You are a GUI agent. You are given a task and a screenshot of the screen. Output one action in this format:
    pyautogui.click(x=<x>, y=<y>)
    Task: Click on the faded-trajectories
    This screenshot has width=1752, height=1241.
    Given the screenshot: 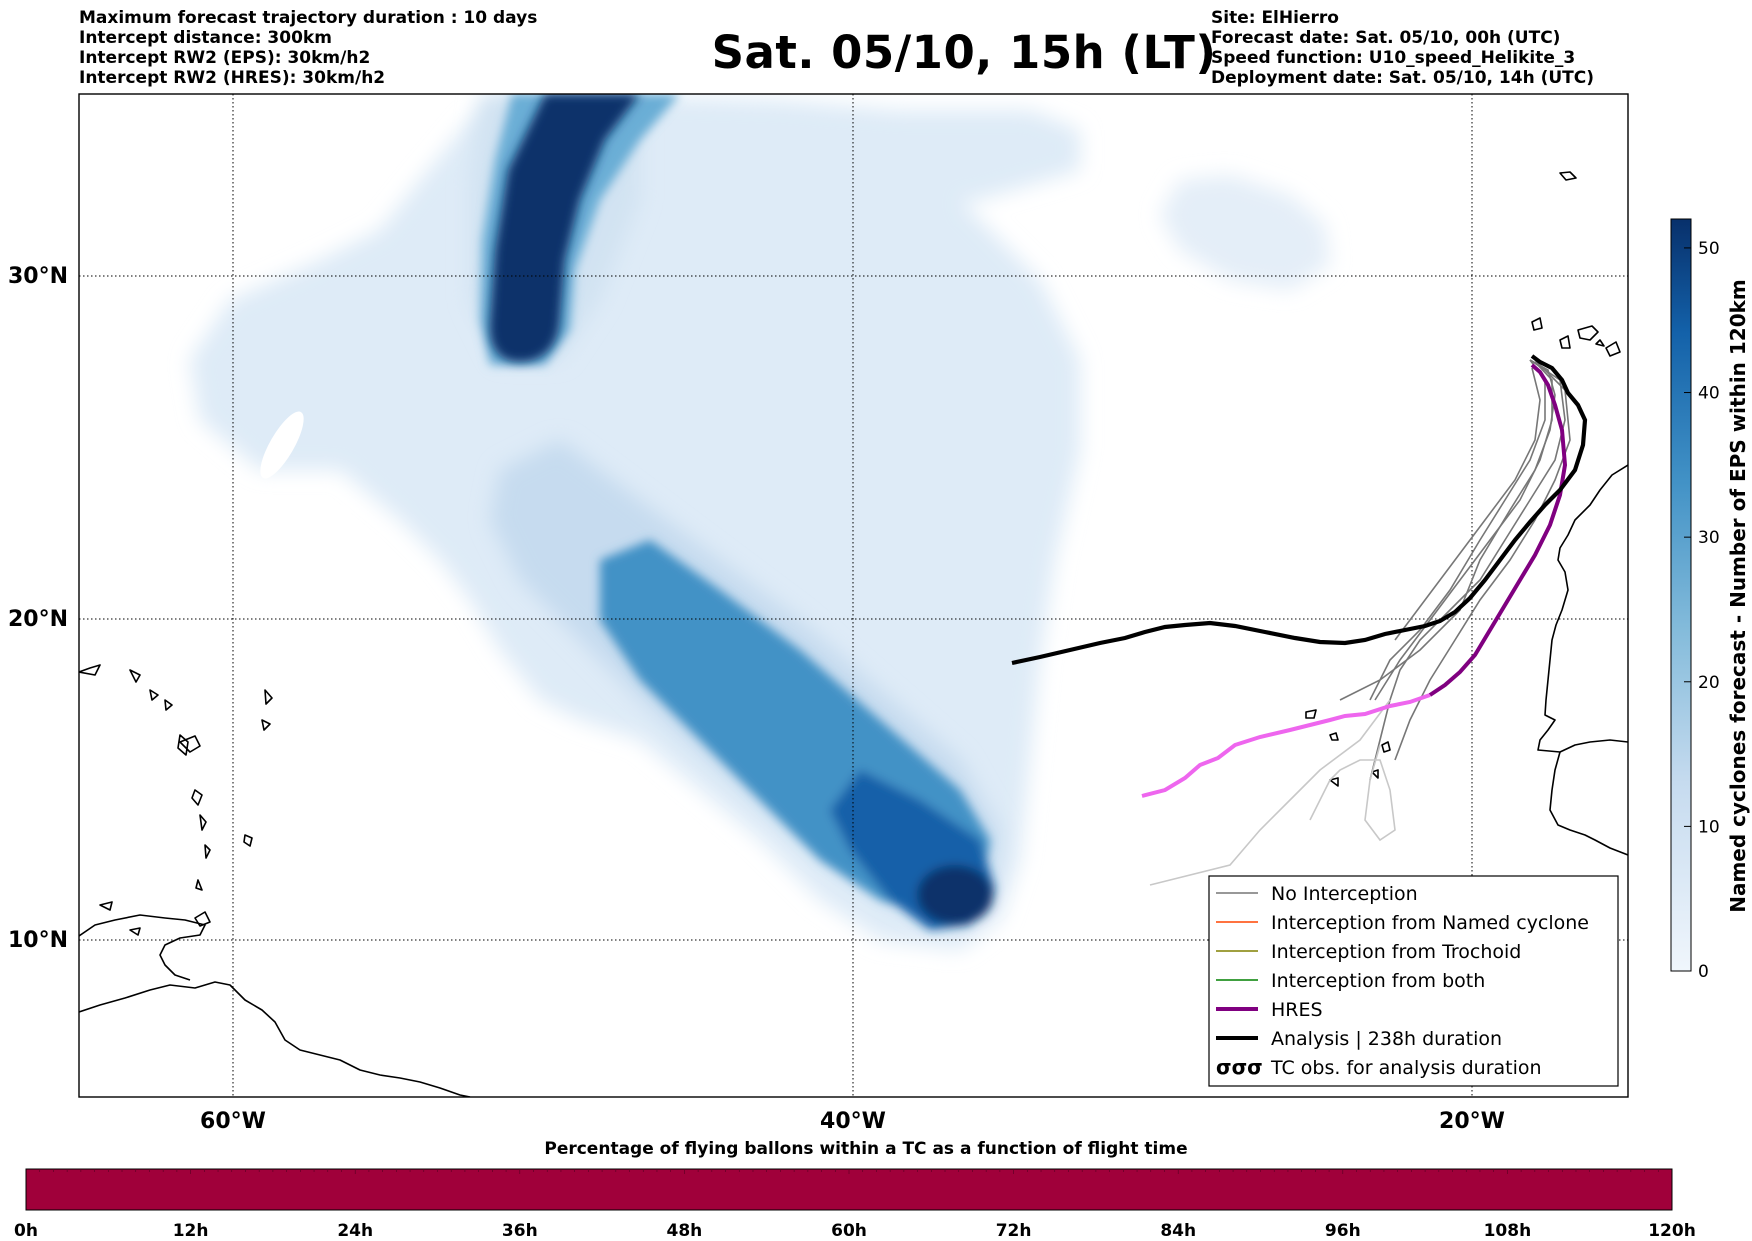 What is the action you would take?
    pyautogui.click(x=1272, y=792)
    